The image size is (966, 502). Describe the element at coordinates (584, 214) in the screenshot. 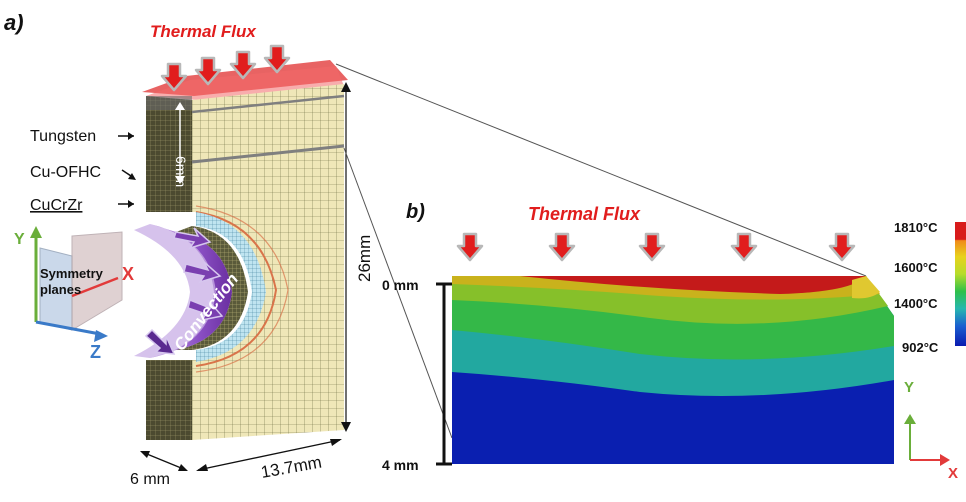

I see `panel-b-flux-label: Thermal Flux` at that location.